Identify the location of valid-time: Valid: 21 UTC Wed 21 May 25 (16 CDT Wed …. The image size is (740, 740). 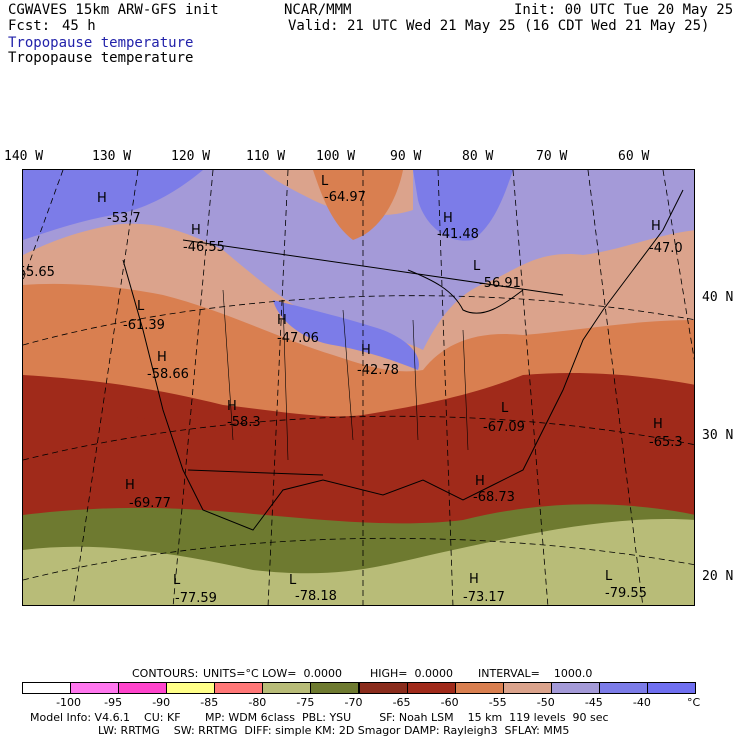
(499, 26).